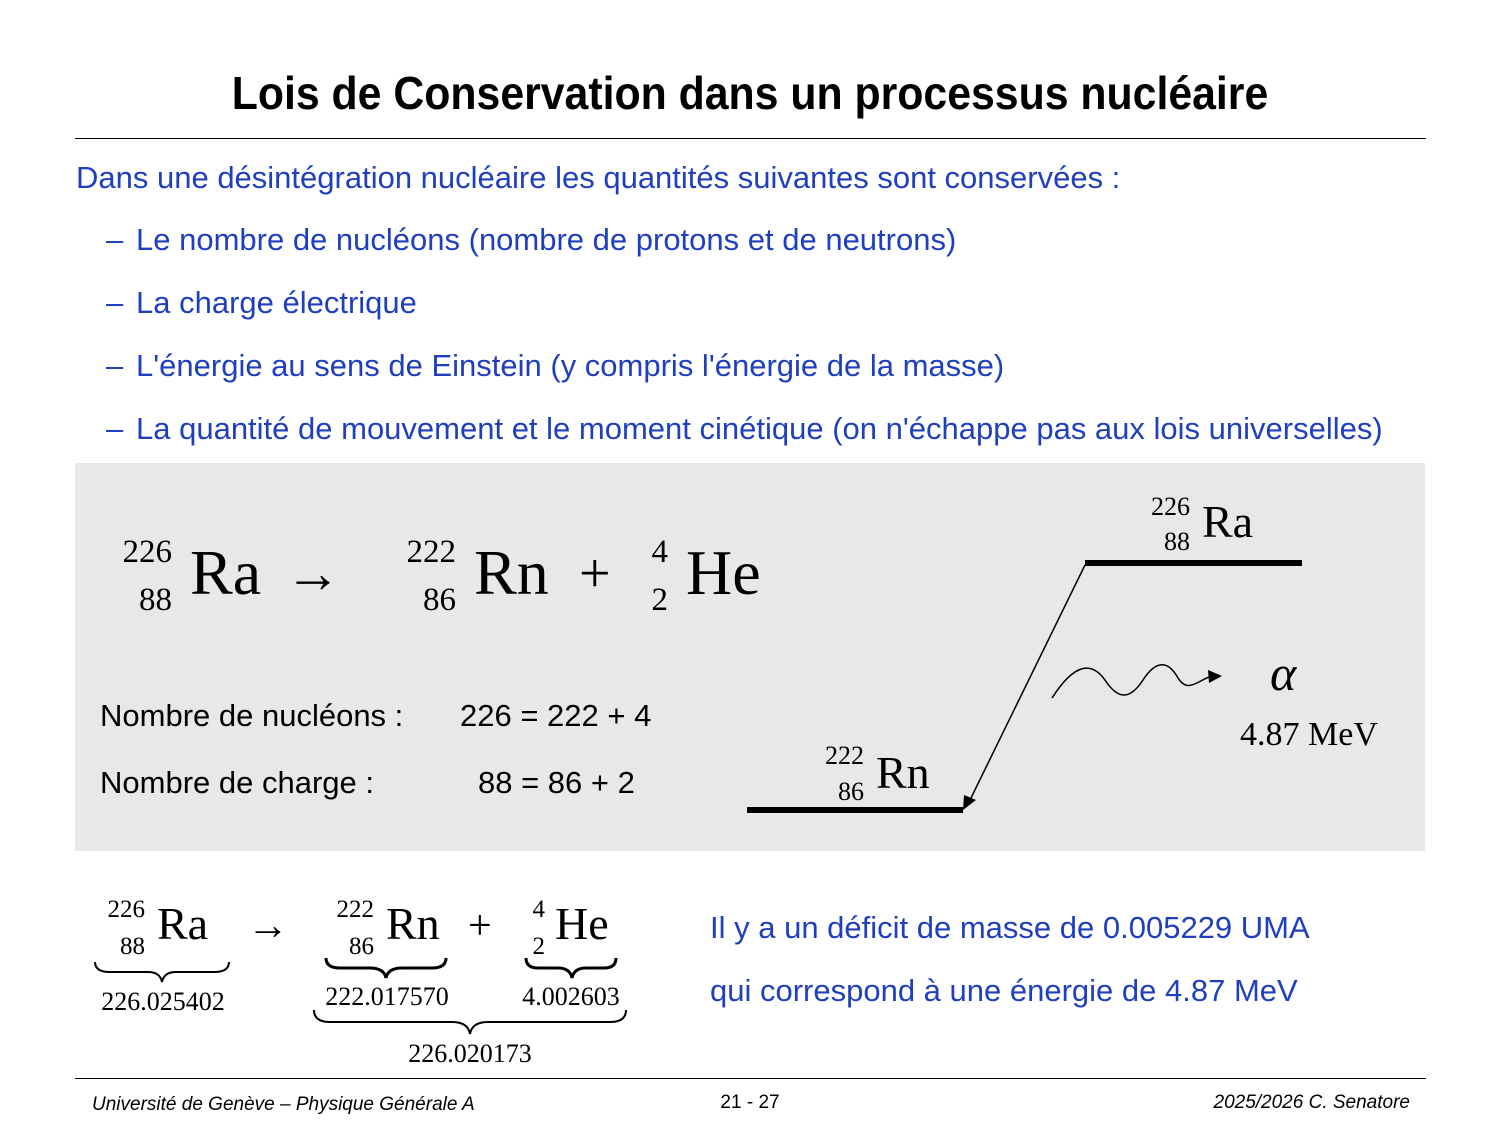 The width and height of the screenshot is (1500, 1125). I want to click on nucleons-equation: 226 = 222 + 4, so click(556, 715).